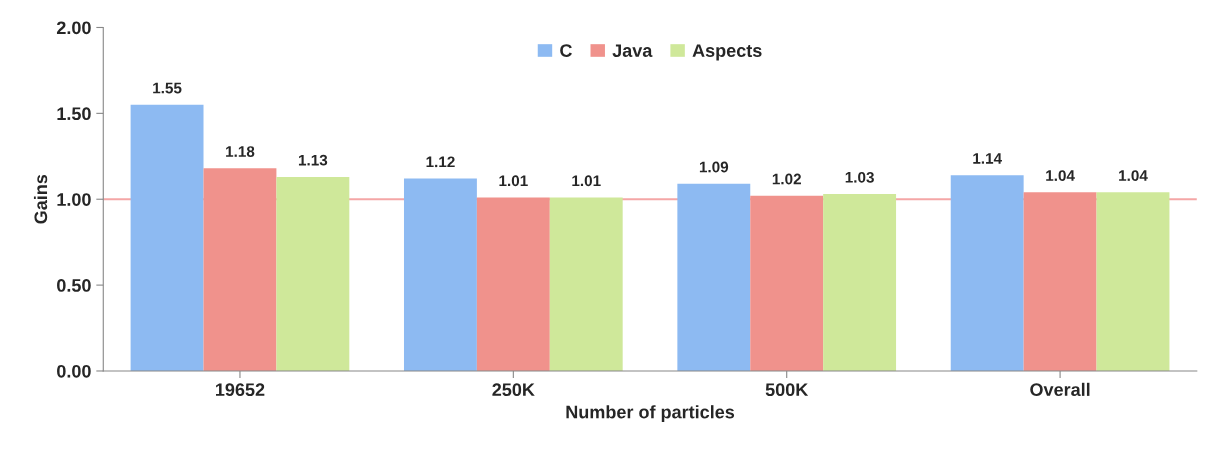  I want to click on data-label: 1.55, so click(167, 88).